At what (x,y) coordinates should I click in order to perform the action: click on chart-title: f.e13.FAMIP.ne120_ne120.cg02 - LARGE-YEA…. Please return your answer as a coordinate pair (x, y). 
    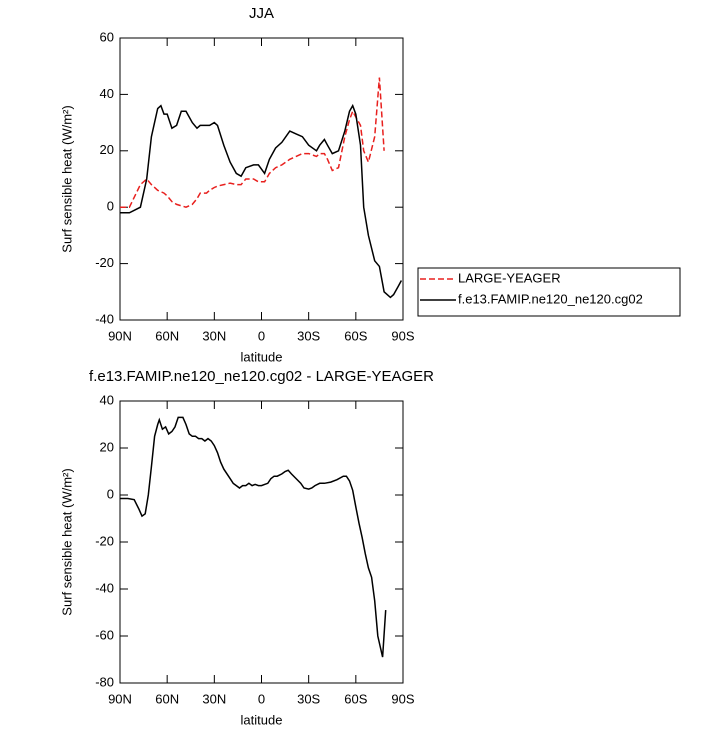
    Looking at the image, I should click on (261, 376).